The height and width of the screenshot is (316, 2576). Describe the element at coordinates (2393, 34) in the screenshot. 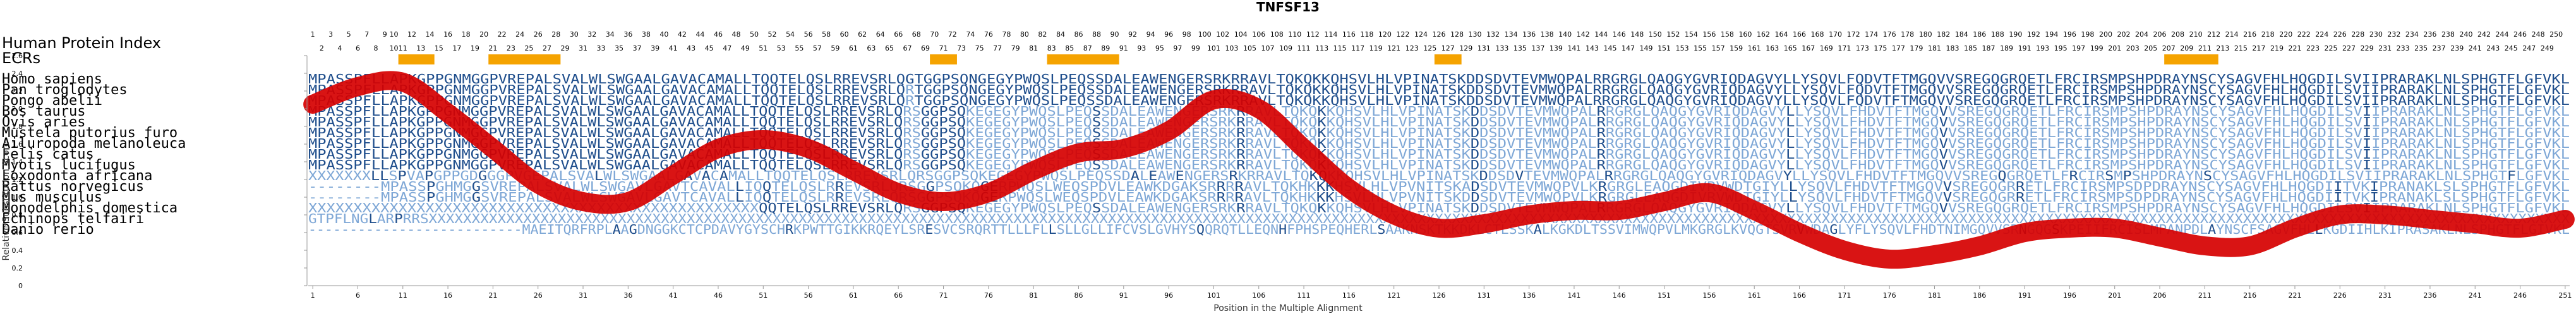

I see `hpi-label: 232` at that location.